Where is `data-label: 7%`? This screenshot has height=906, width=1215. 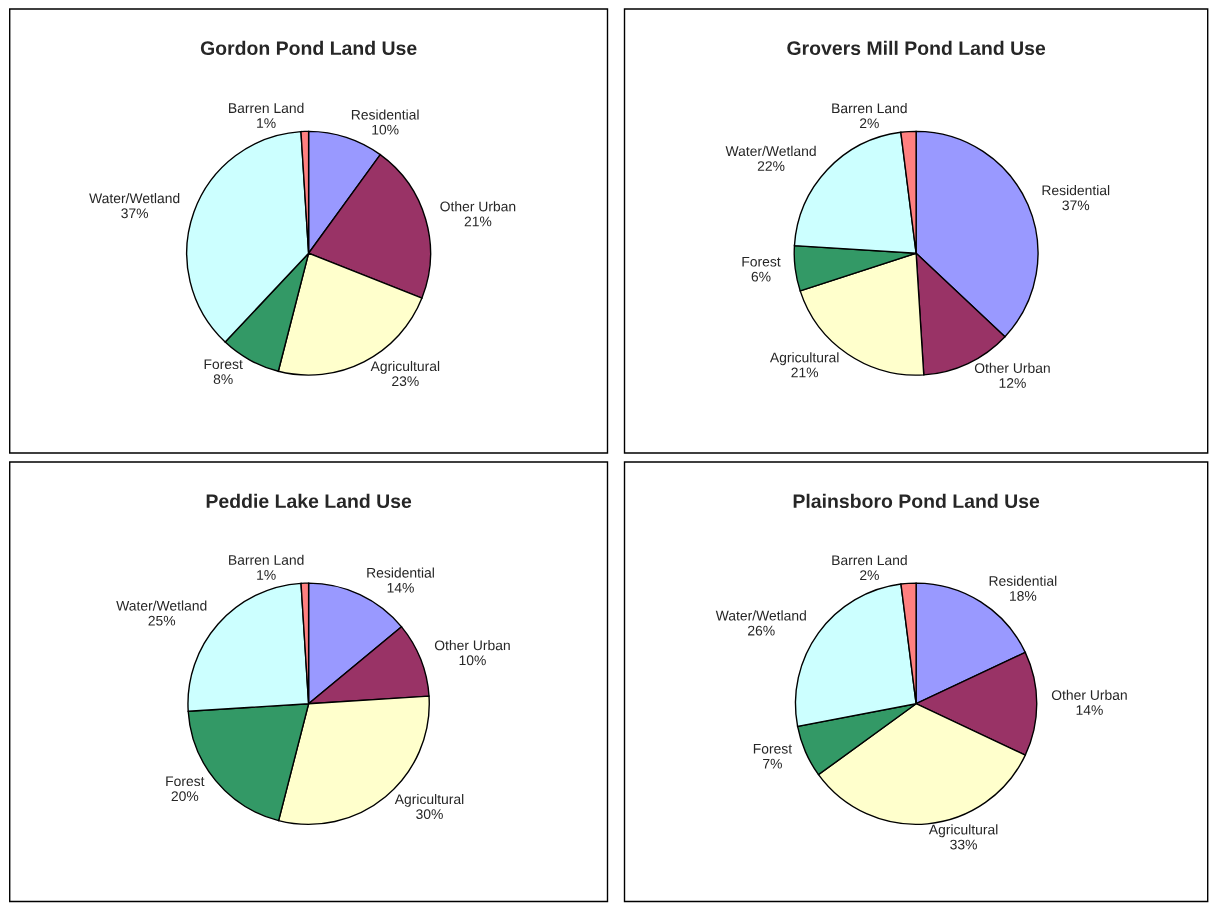 data-label: 7% is located at coordinates (772, 763).